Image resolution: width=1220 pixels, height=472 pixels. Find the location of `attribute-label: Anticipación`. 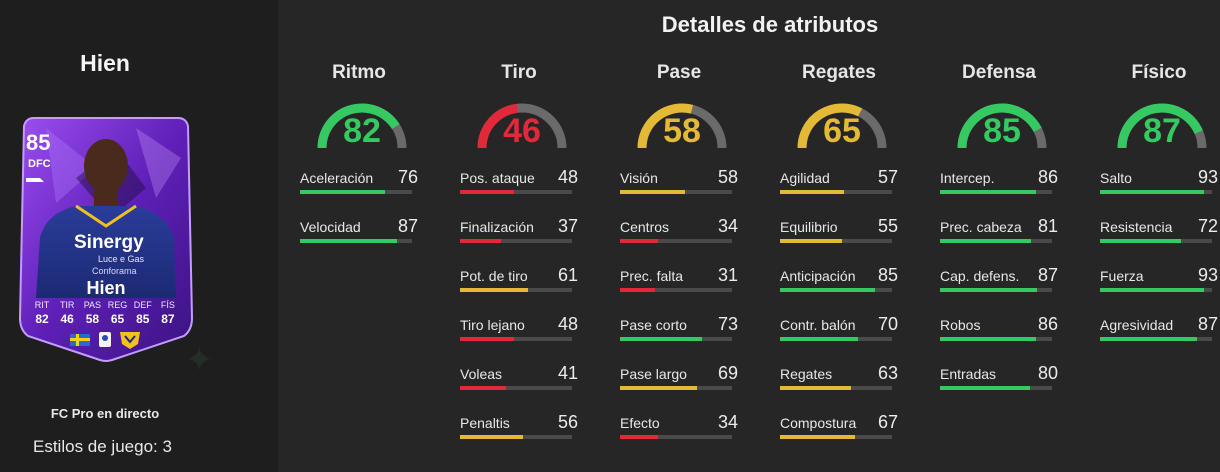

attribute-label: Anticipación is located at coordinates (818, 276).